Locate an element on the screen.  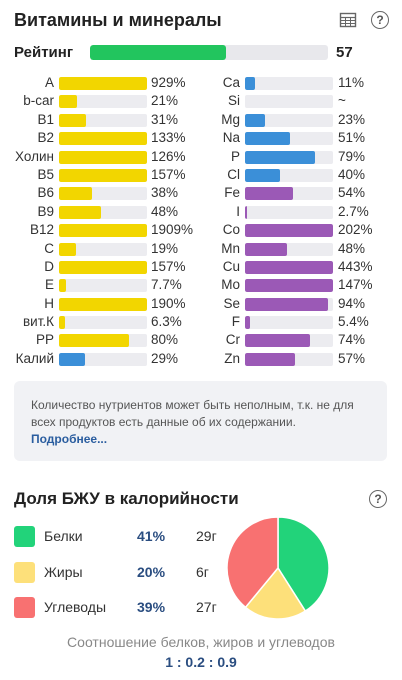
nutrient-name: Mn is located at coordinates (230, 248).